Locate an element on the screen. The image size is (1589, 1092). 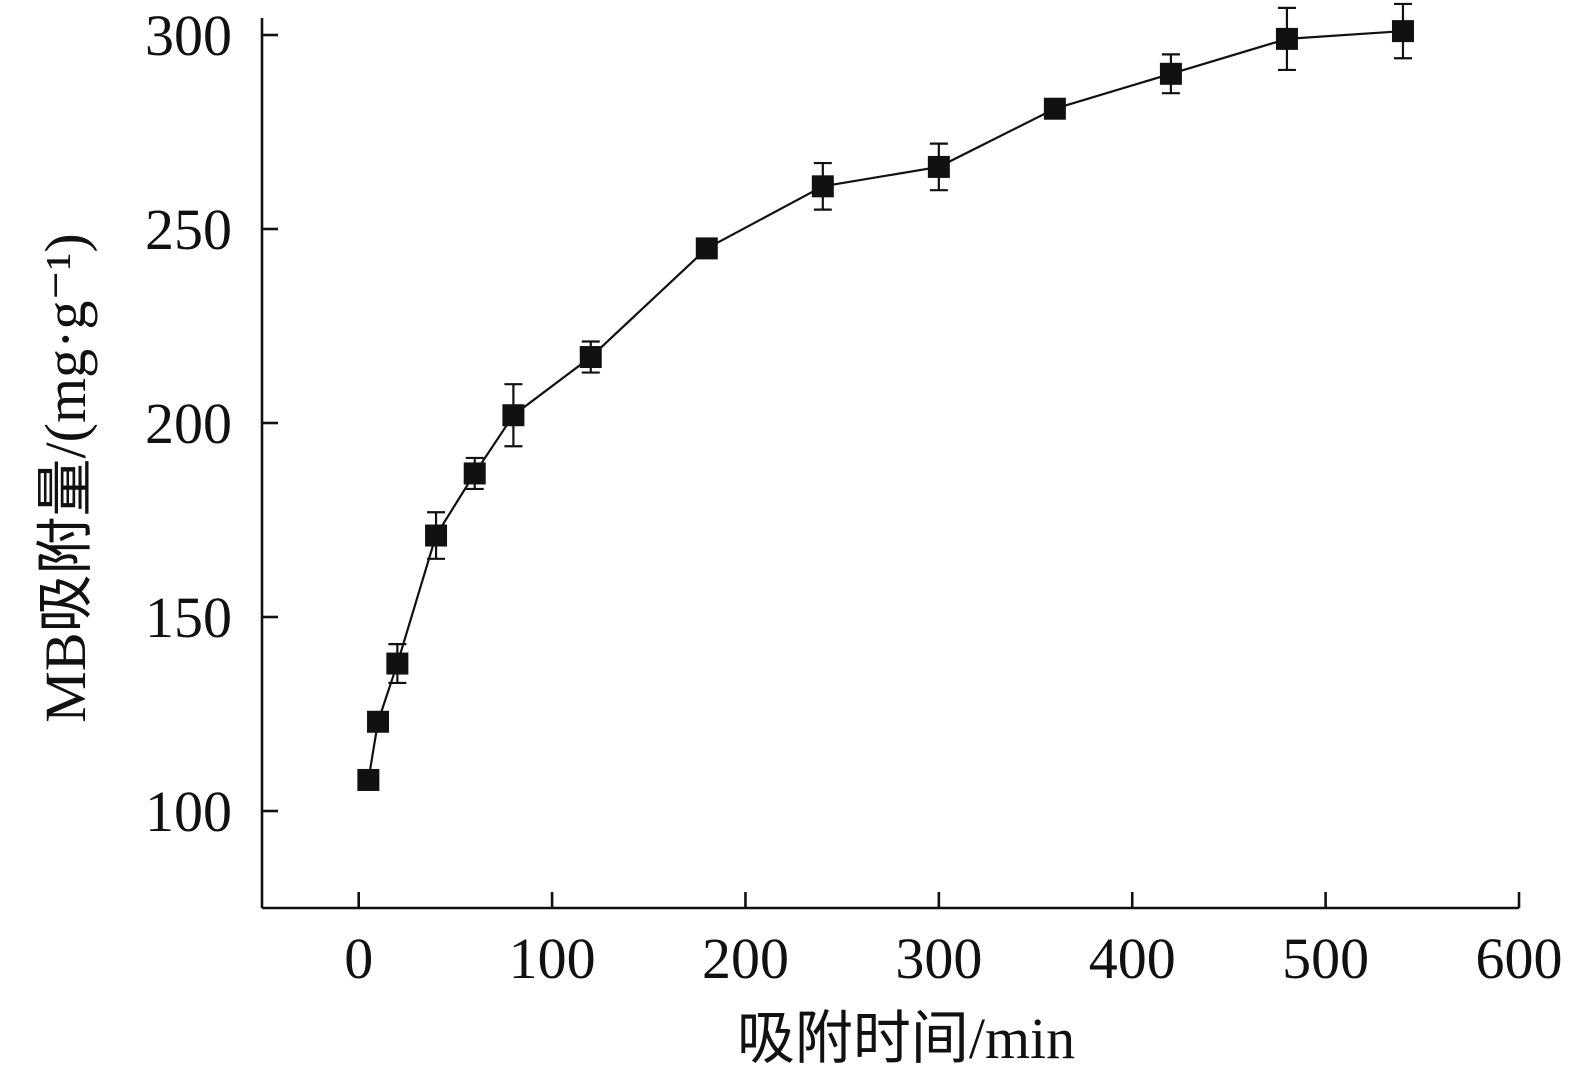
x-tick-label: 300 is located at coordinates (938, 958).